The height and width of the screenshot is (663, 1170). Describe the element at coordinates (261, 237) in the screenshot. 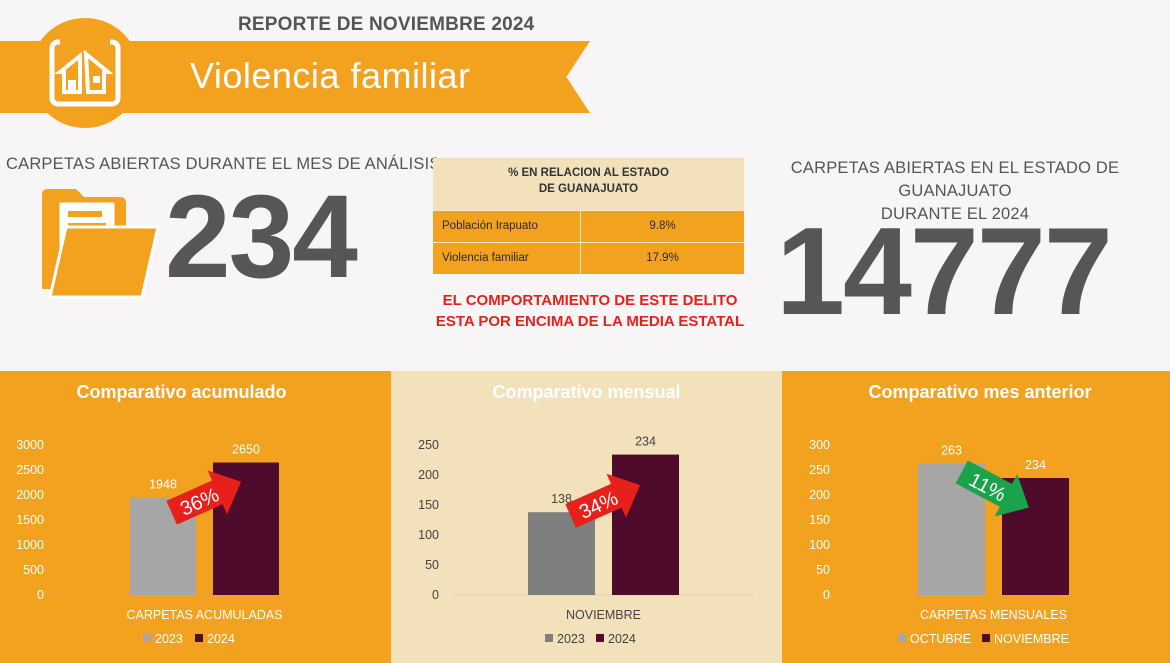

I see `monthly-files-value: 234` at that location.